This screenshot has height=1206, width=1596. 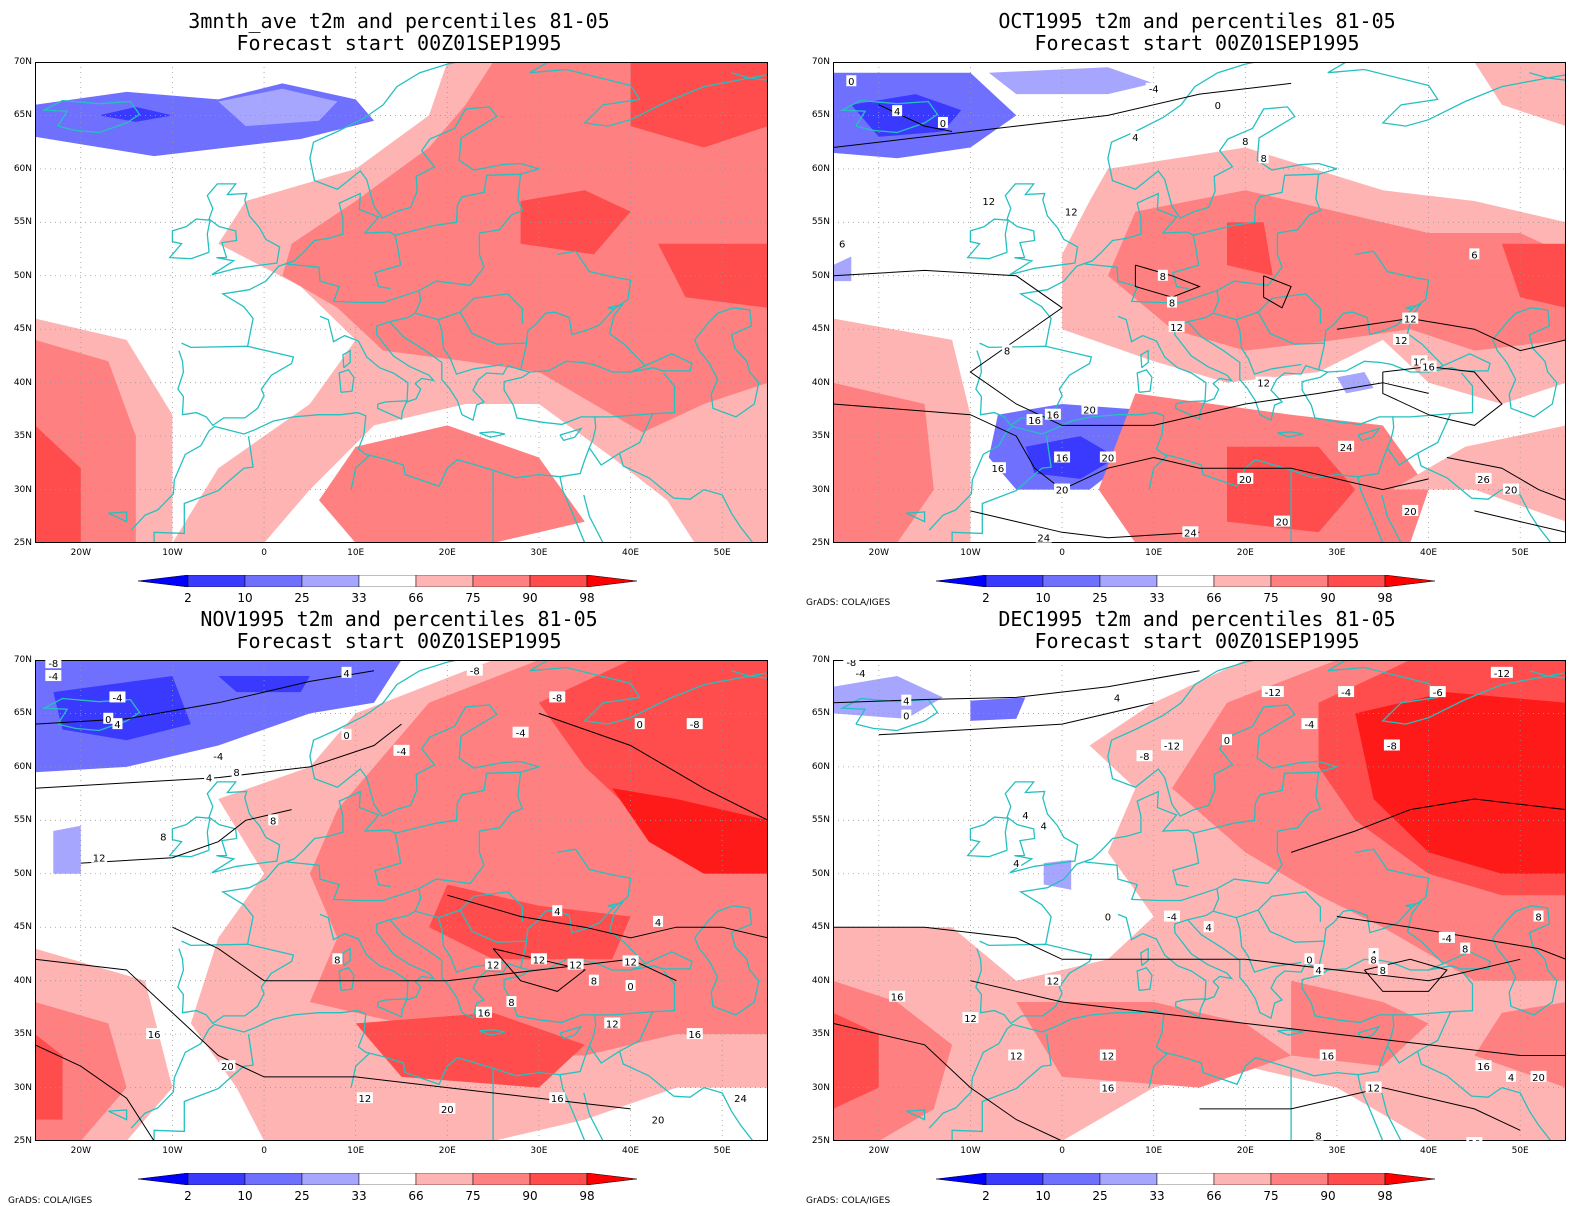 I want to click on latitude-label: 65N, so click(x=820, y=713).